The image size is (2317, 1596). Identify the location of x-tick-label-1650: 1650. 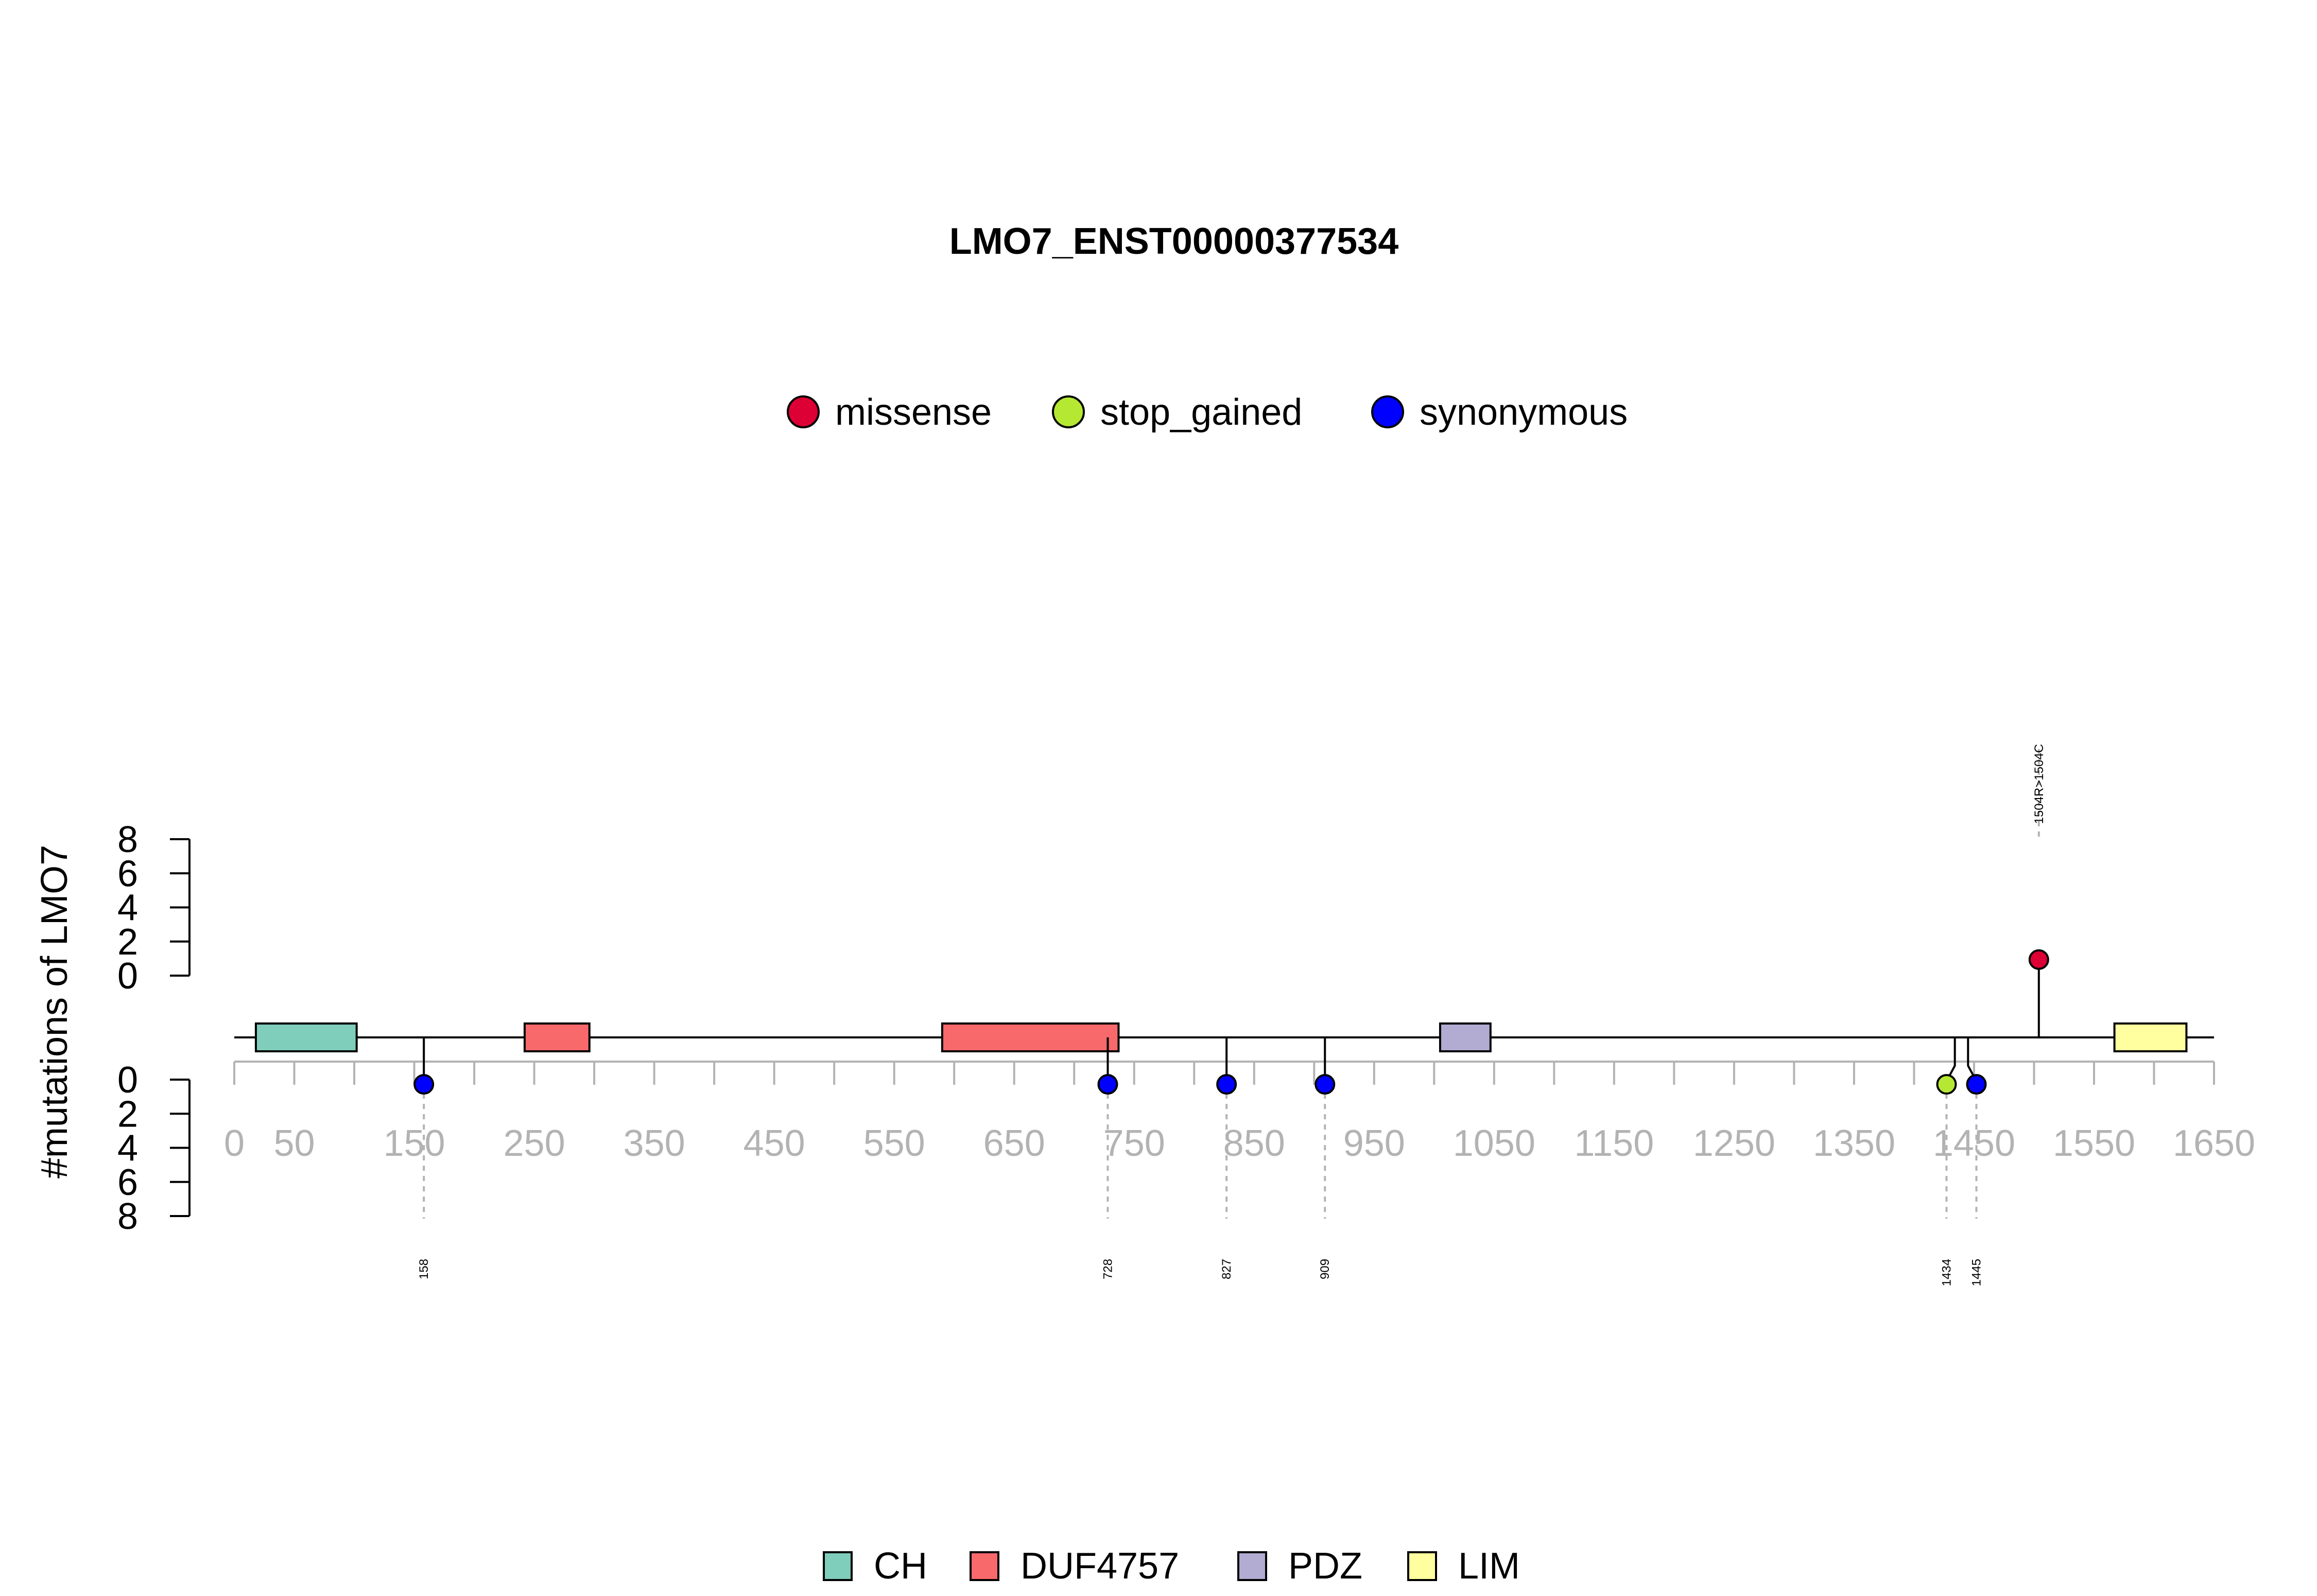
(2214, 1144).